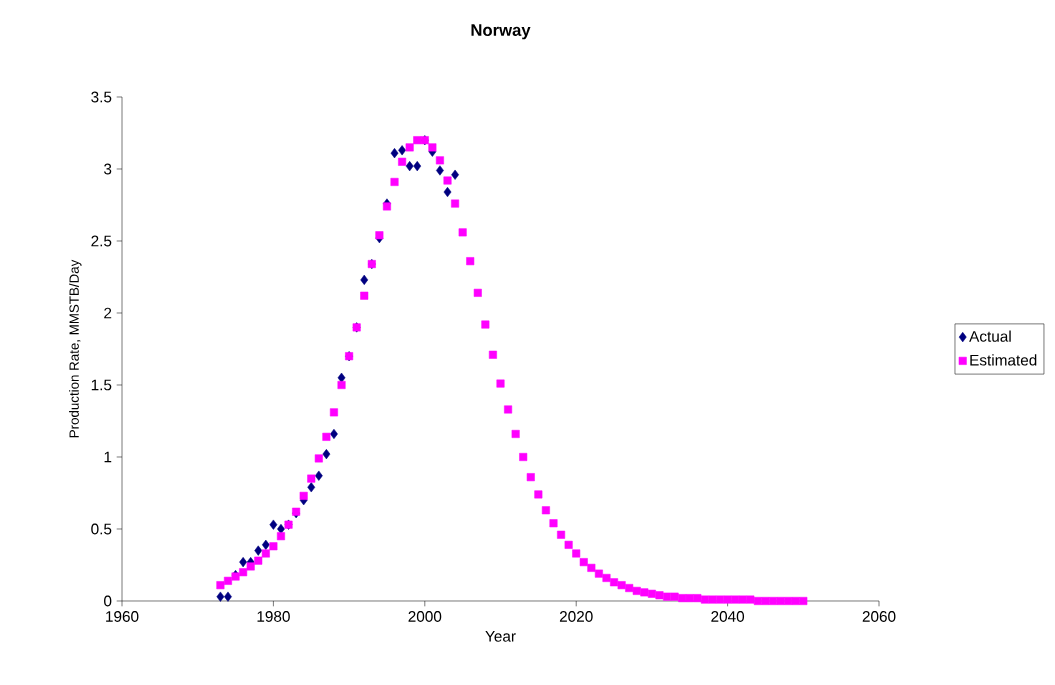 Image resolution: width=1055 pixels, height=685 pixels. I want to click on y-axis-title: Production Rate, MMSTB/Day, so click(75, 348).